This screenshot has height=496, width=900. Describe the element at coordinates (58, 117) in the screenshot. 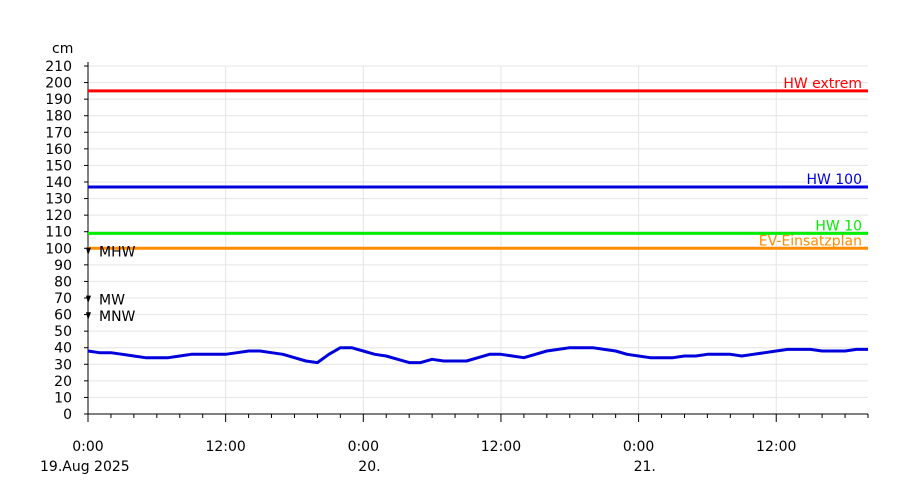

I see `y-tick-label: 180` at that location.